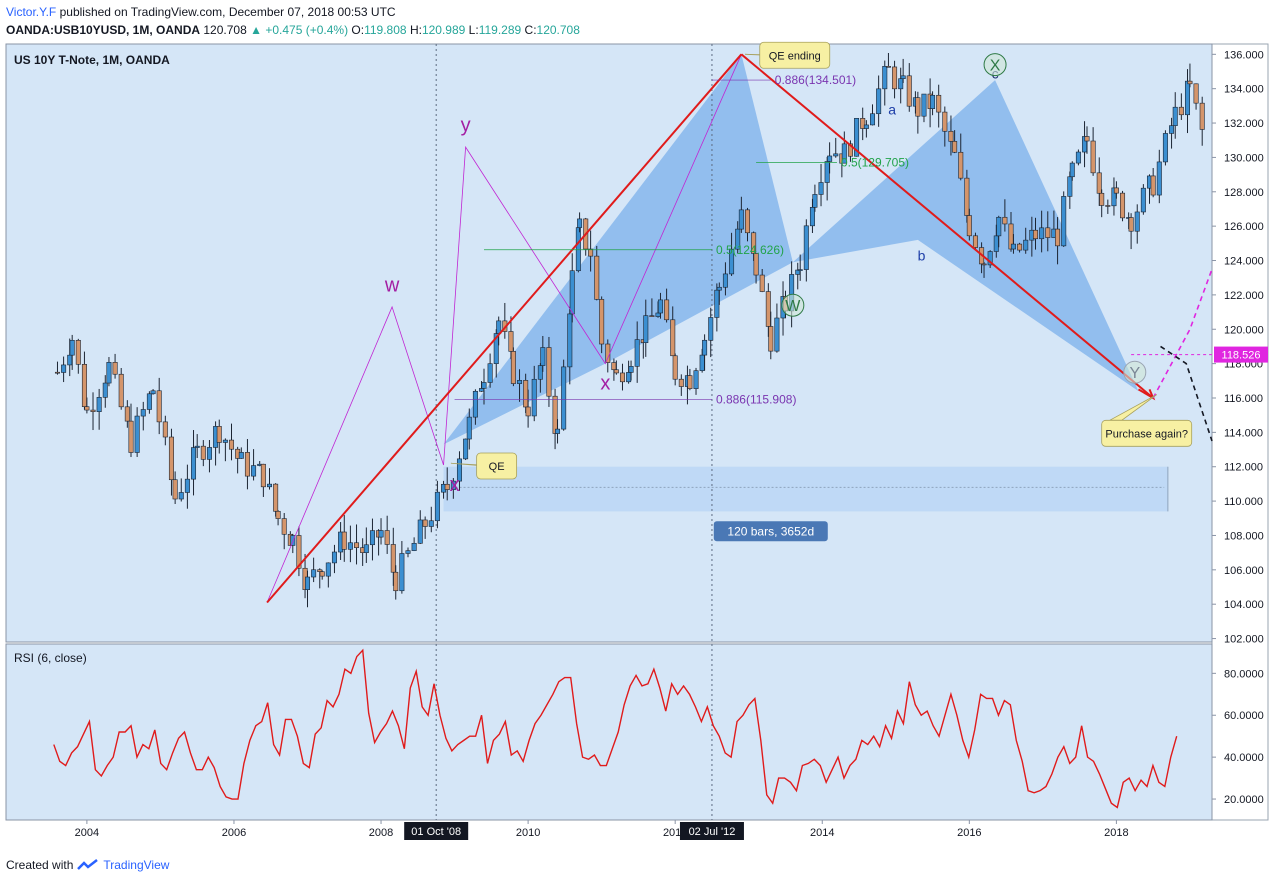 This screenshot has height=883, width=1274. Describe the element at coordinates (558, 30) in the screenshot. I see `close-value: 120.708` at that location.